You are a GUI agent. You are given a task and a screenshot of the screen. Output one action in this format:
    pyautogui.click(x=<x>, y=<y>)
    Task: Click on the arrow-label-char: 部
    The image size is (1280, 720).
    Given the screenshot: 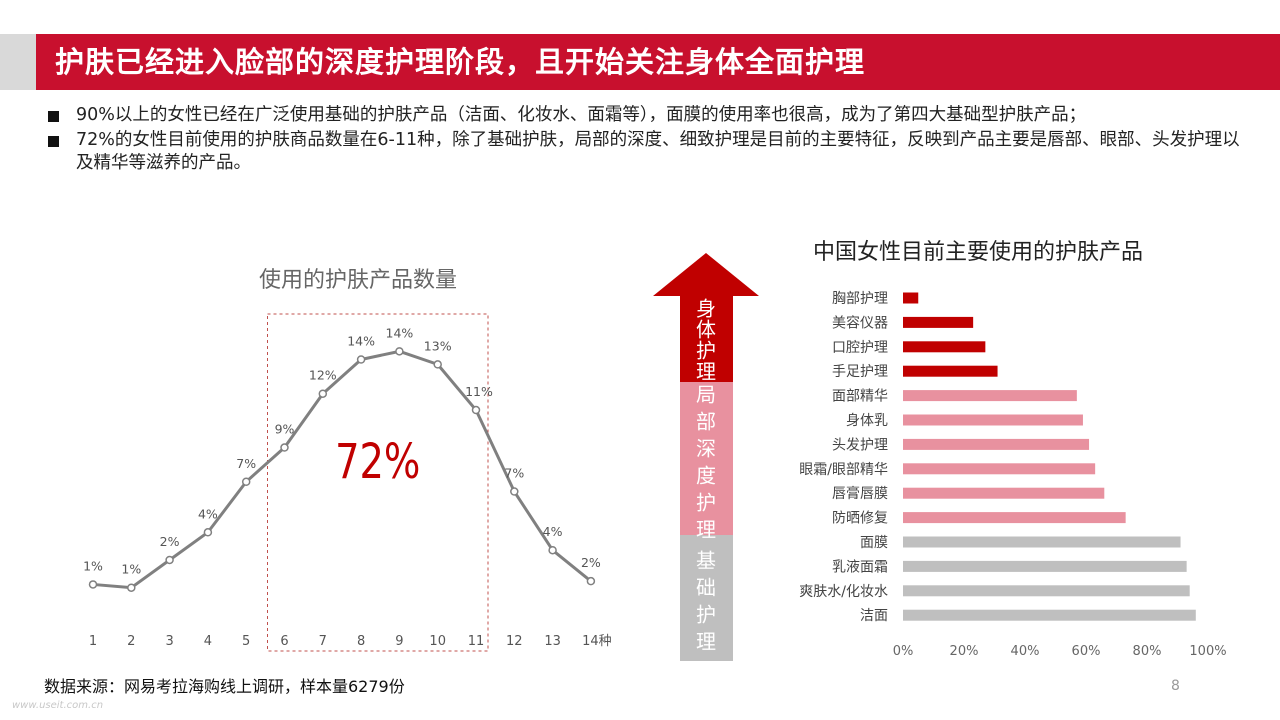 What is the action you would take?
    pyautogui.click(x=706, y=422)
    